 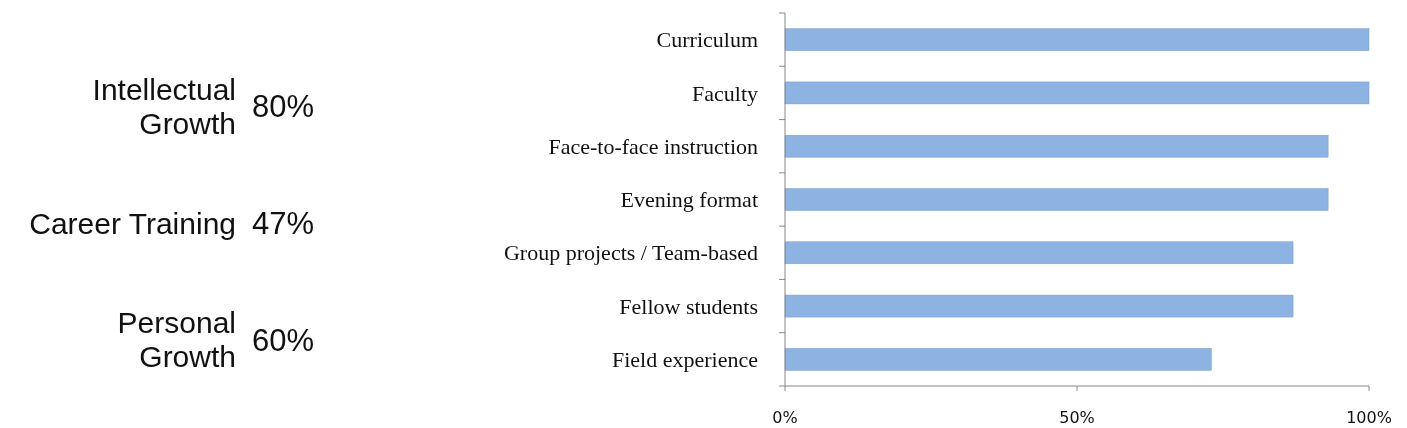 I want to click on y-tick-label: Fellow students, so click(x=688, y=306).